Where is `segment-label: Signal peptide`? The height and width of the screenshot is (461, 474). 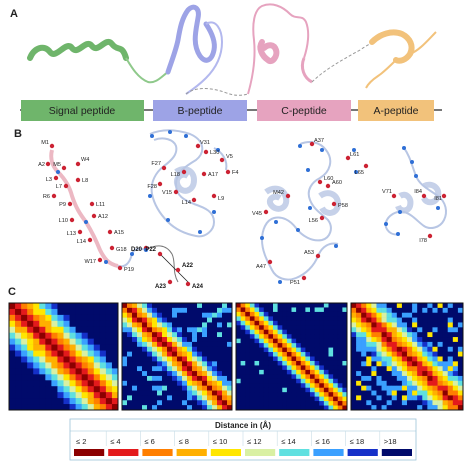
segment-label: Signal peptide is located at coordinates (82, 111).